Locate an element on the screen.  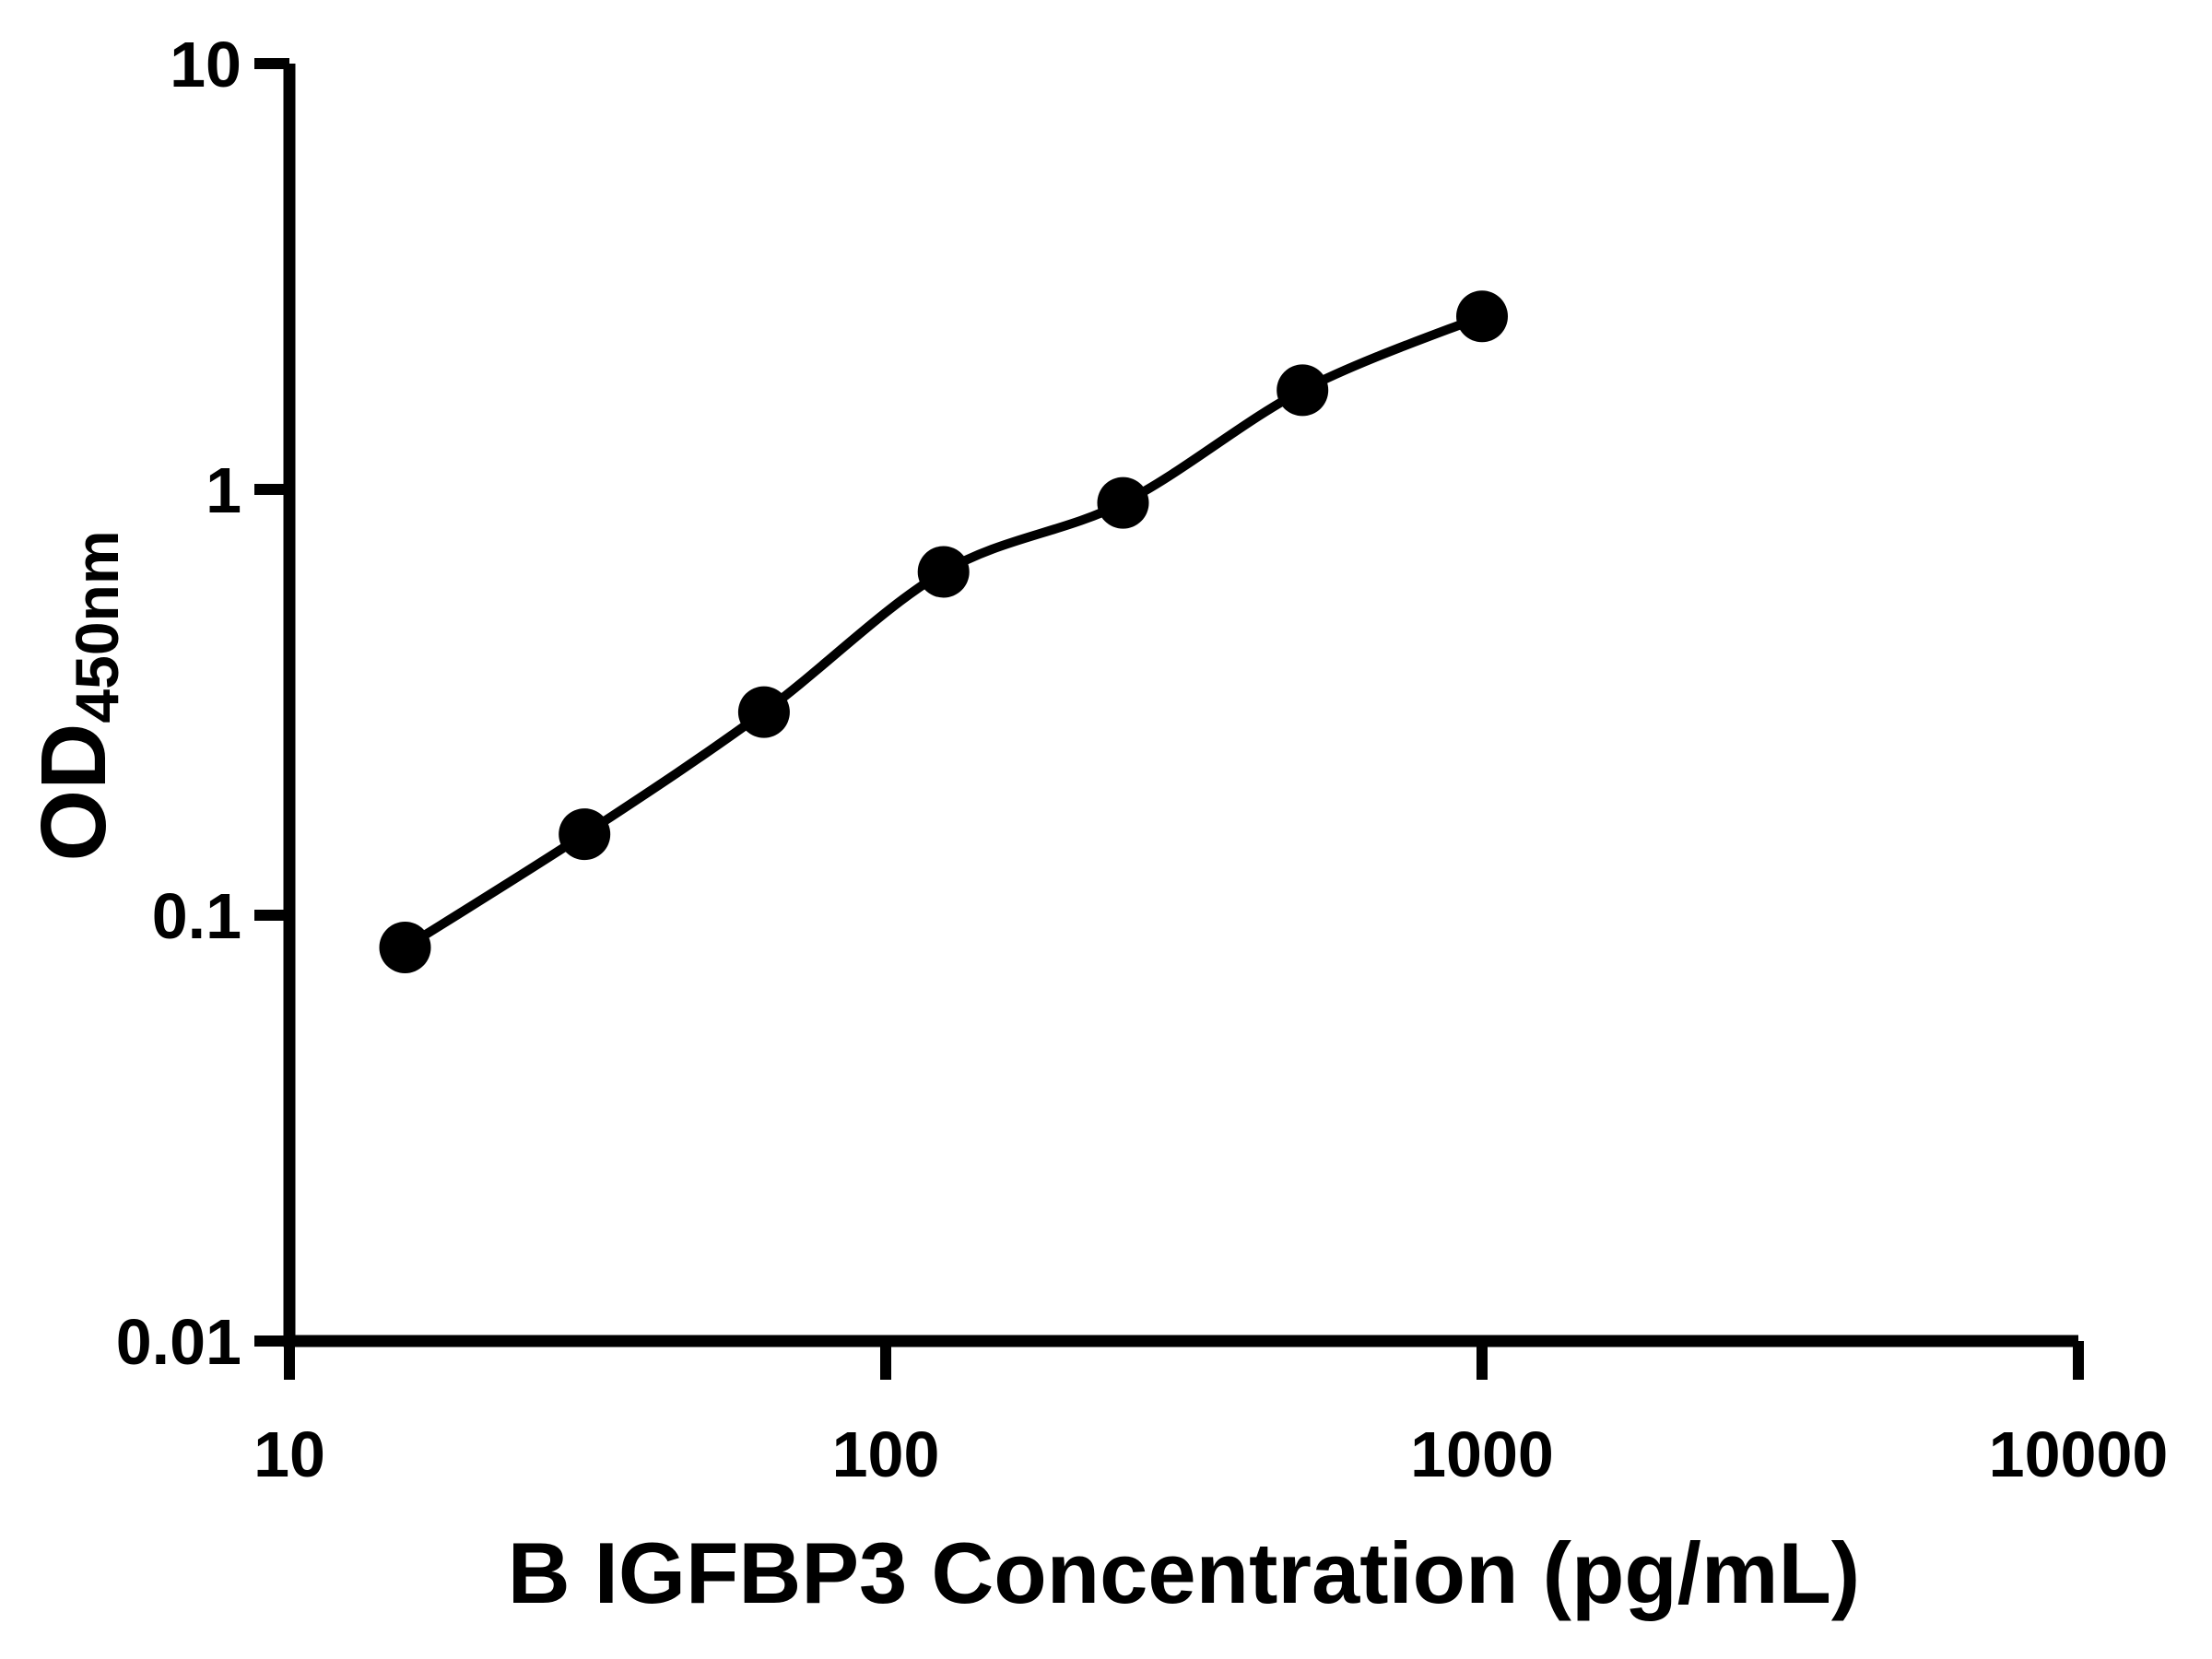
x-axis-title: B IGFBP3 Concentration (pg/mL) is located at coordinates (1184, 1572).